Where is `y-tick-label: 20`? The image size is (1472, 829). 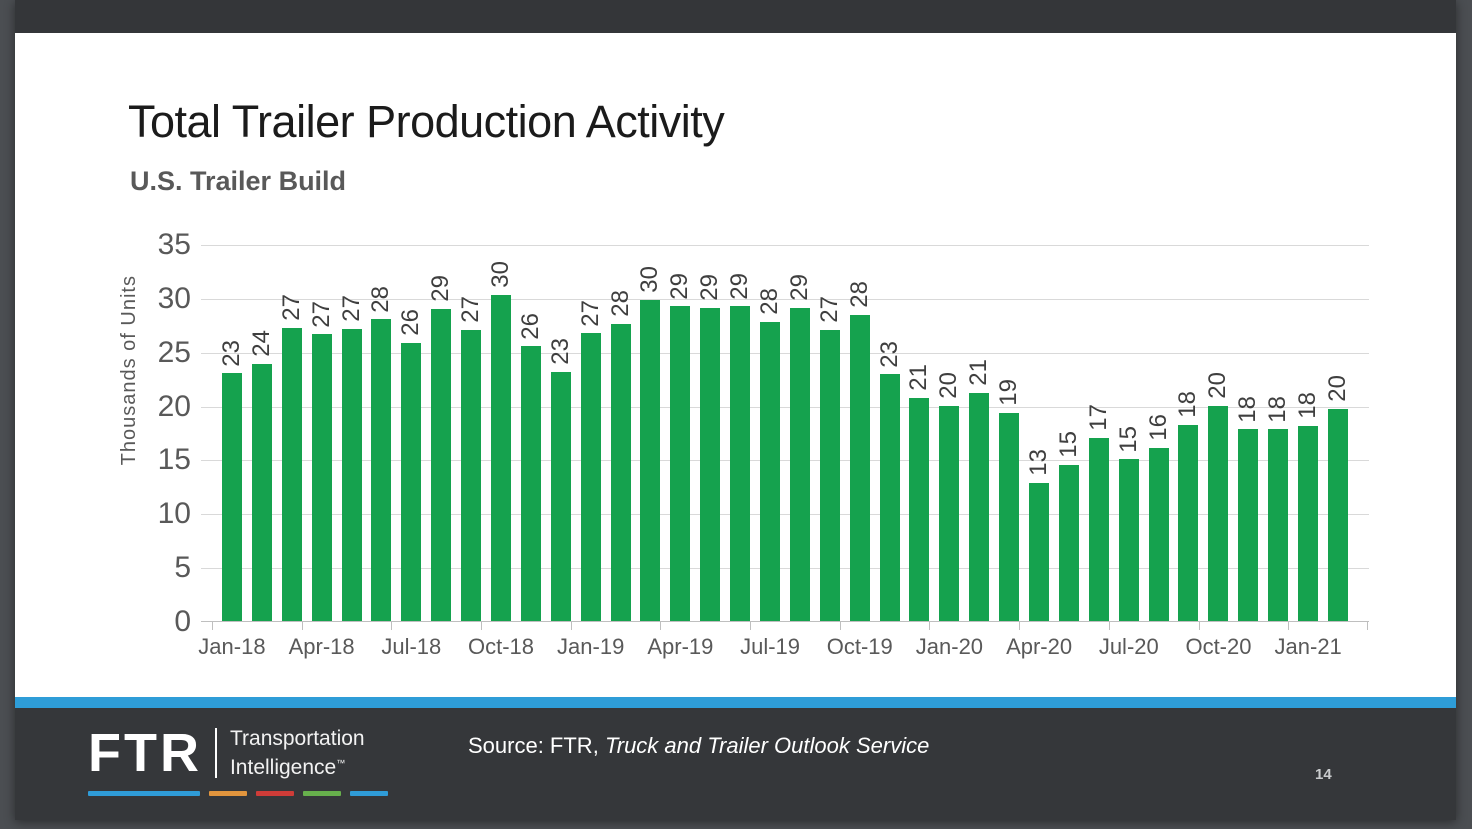
y-tick-label: 20 is located at coordinates (174, 406).